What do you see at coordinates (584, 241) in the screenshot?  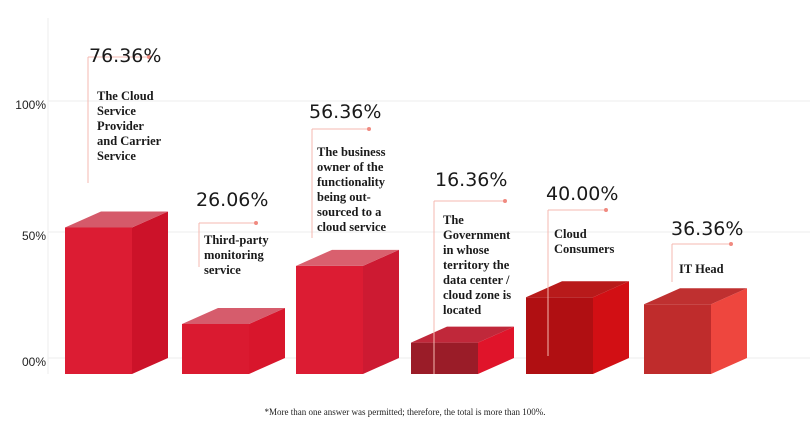 I see `category-label: Cloud Consumers` at bounding box center [584, 241].